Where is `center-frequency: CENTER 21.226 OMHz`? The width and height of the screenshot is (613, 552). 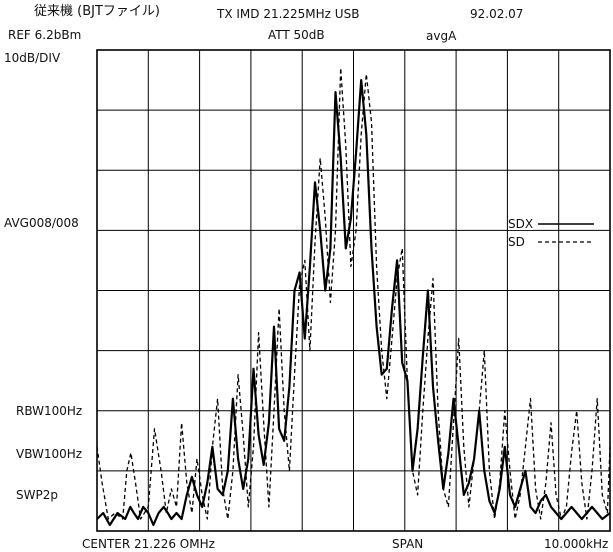
center-frequency: CENTER 21.226 OMHz is located at coordinates (148, 544).